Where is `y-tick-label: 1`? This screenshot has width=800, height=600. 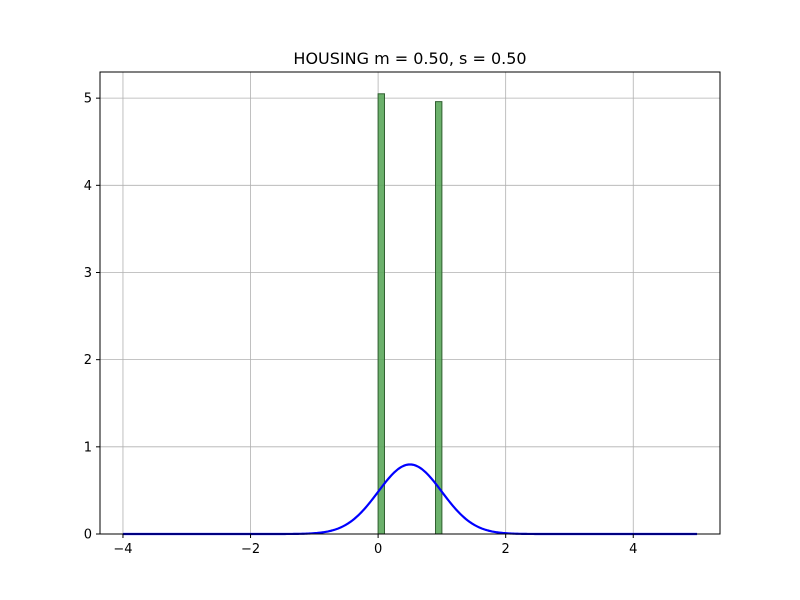 y-tick-label: 1 is located at coordinates (88, 447).